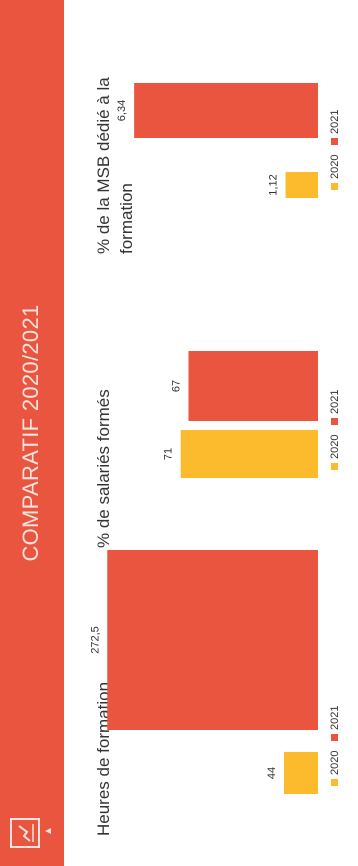  Describe the element at coordinates (334, 186) in the screenshot. I see `legend-swatch-chart3-2020` at that location.